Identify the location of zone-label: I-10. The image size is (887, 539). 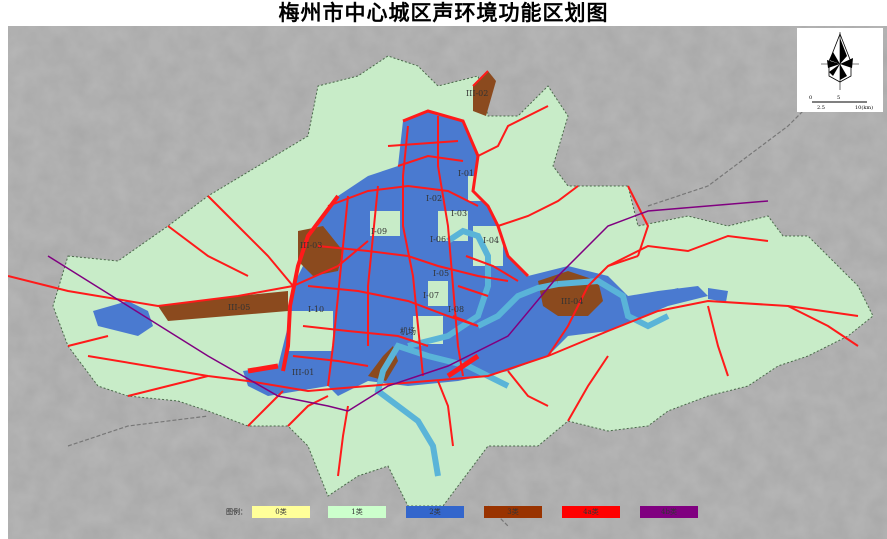
(316, 309).